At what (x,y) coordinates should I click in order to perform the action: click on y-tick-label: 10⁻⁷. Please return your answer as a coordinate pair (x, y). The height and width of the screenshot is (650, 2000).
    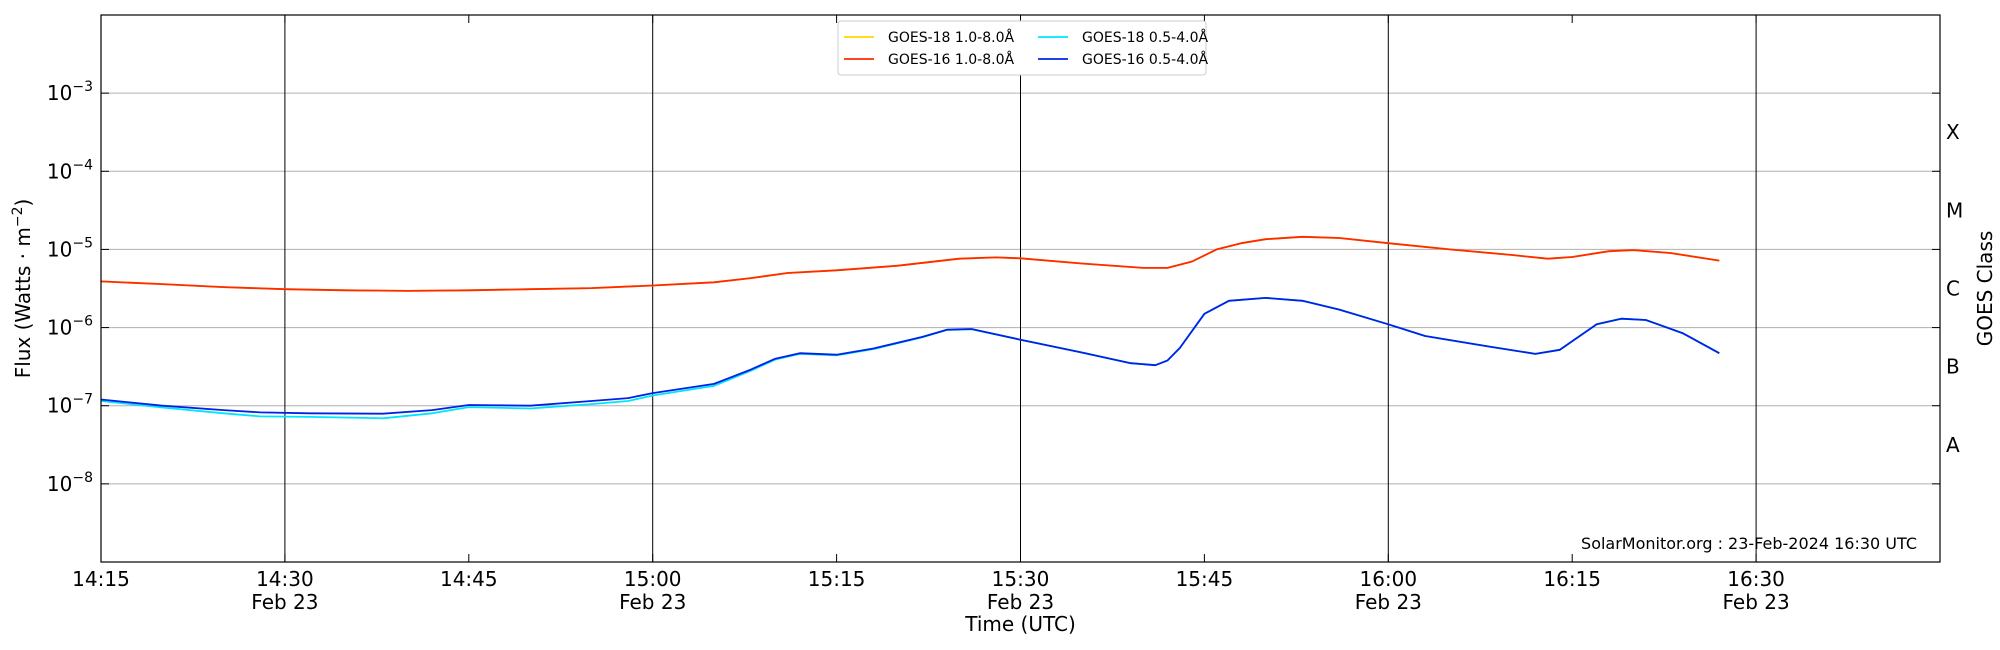
    Looking at the image, I should click on (70, 405).